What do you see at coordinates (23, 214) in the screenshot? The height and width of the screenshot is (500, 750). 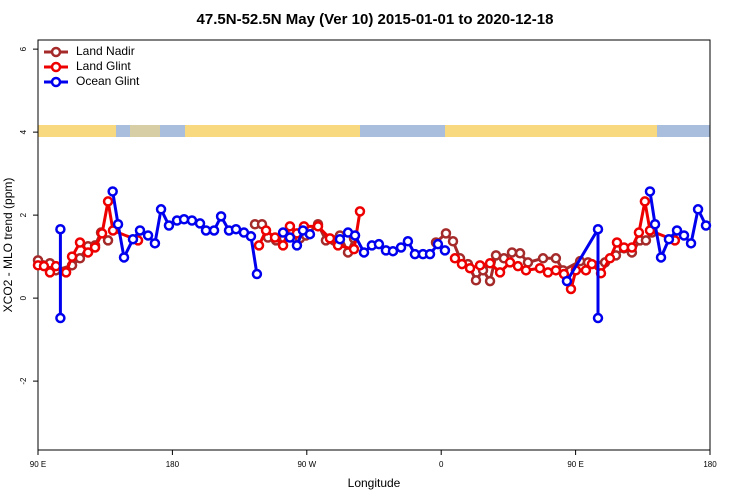 I see `y-tick-label: 2` at bounding box center [23, 214].